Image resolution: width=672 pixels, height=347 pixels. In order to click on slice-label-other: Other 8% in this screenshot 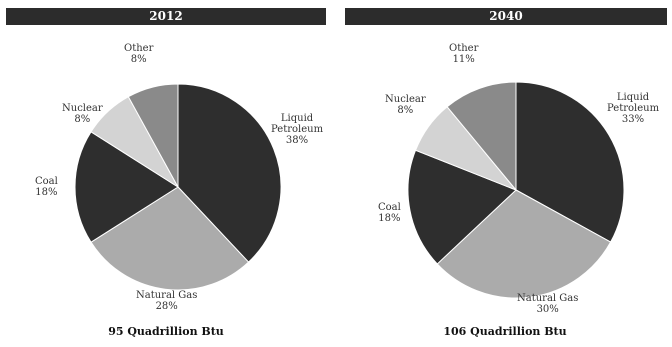, I will do `click(139, 54)`.